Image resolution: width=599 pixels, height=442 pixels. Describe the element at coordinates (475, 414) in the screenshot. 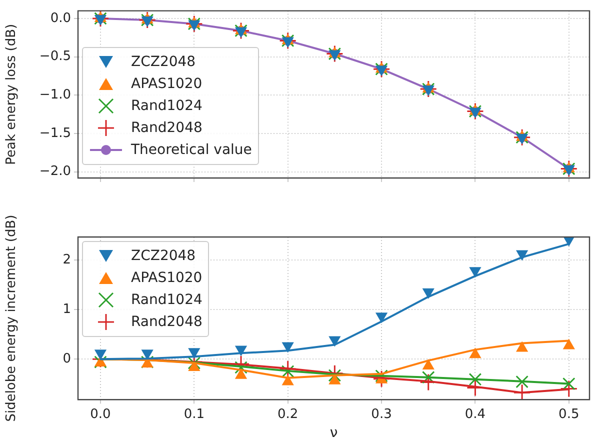

I see `x-tick-label: 0.4` at that location.